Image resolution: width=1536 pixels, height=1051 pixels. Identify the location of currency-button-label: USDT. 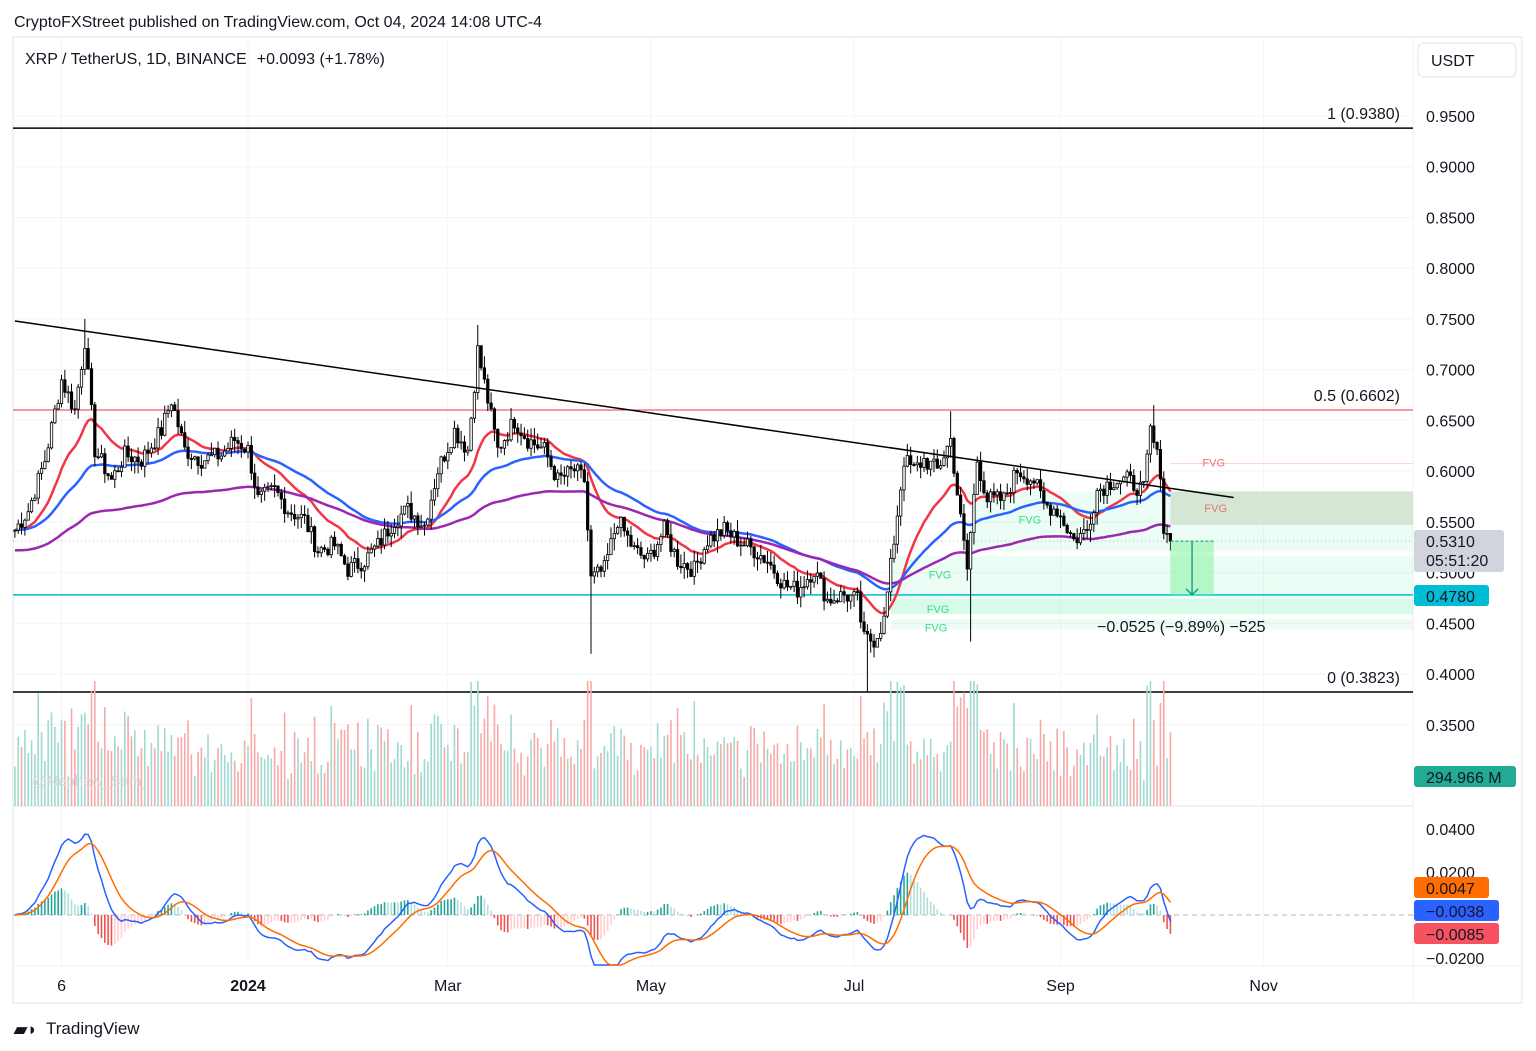
(1453, 61).